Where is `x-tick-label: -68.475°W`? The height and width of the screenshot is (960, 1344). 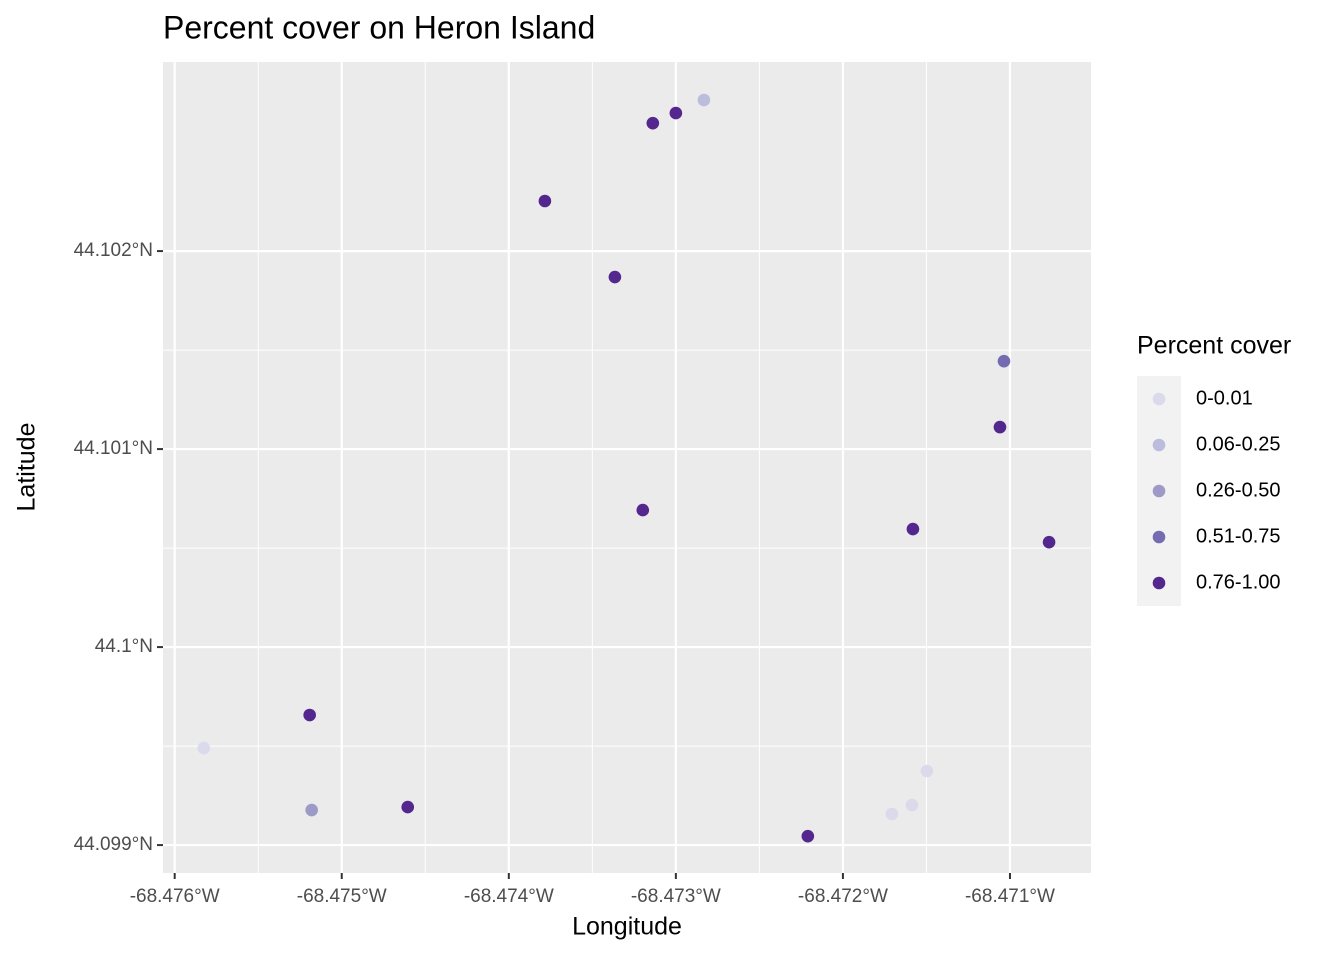 x-tick-label: -68.475°W is located at coordinates (342, 896).